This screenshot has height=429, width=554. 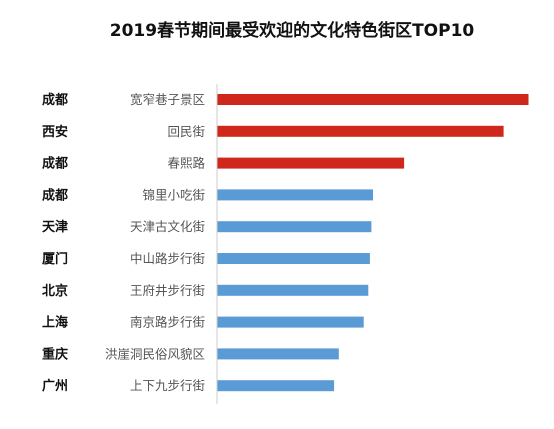 What do you see at coordinates (55, 164) in the screenshot?
I see `city-label-3: 成都` at bounding box center [55, 164].